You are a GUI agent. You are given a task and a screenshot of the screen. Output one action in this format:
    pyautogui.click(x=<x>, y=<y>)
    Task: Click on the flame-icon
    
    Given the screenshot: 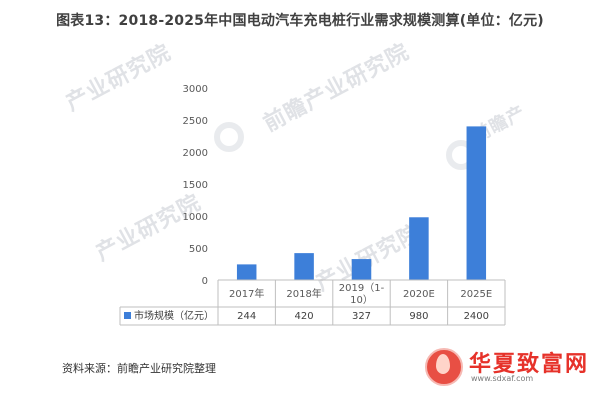 What is the action you would take?
    pyautogui.click(x=443, y=364)
    